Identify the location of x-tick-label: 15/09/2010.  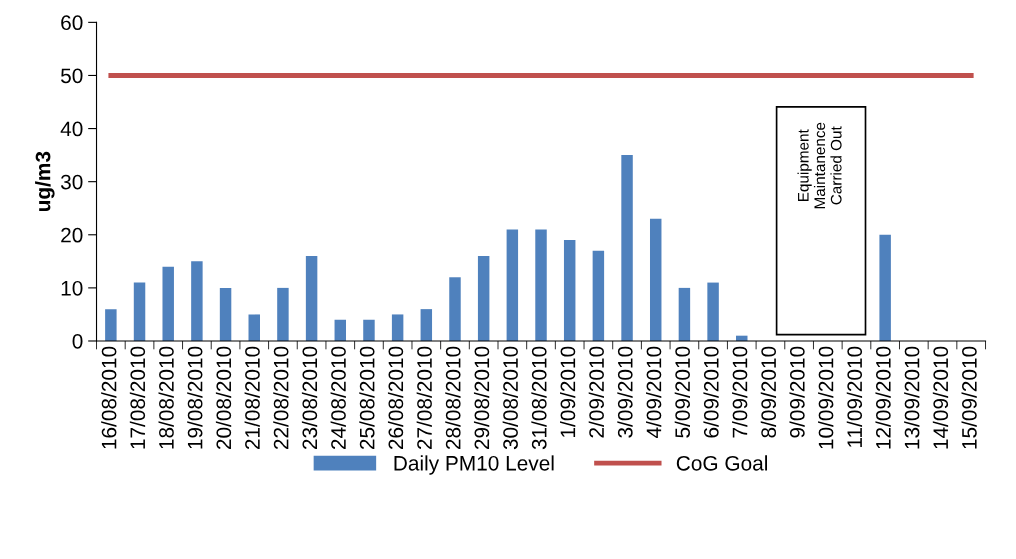
(969, 397).